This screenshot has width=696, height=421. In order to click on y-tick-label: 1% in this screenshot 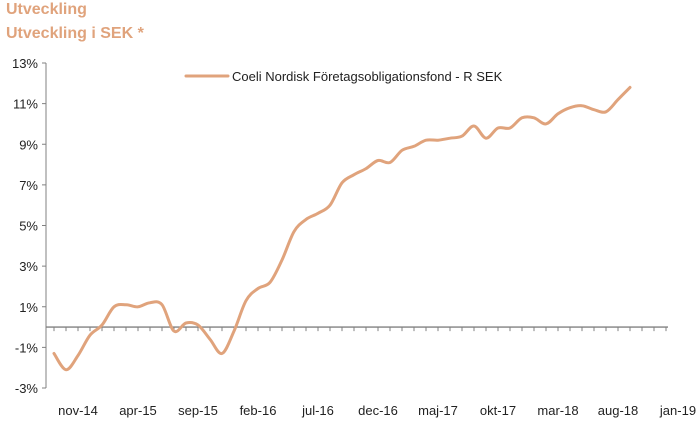, I will do `click(28, 307)`.